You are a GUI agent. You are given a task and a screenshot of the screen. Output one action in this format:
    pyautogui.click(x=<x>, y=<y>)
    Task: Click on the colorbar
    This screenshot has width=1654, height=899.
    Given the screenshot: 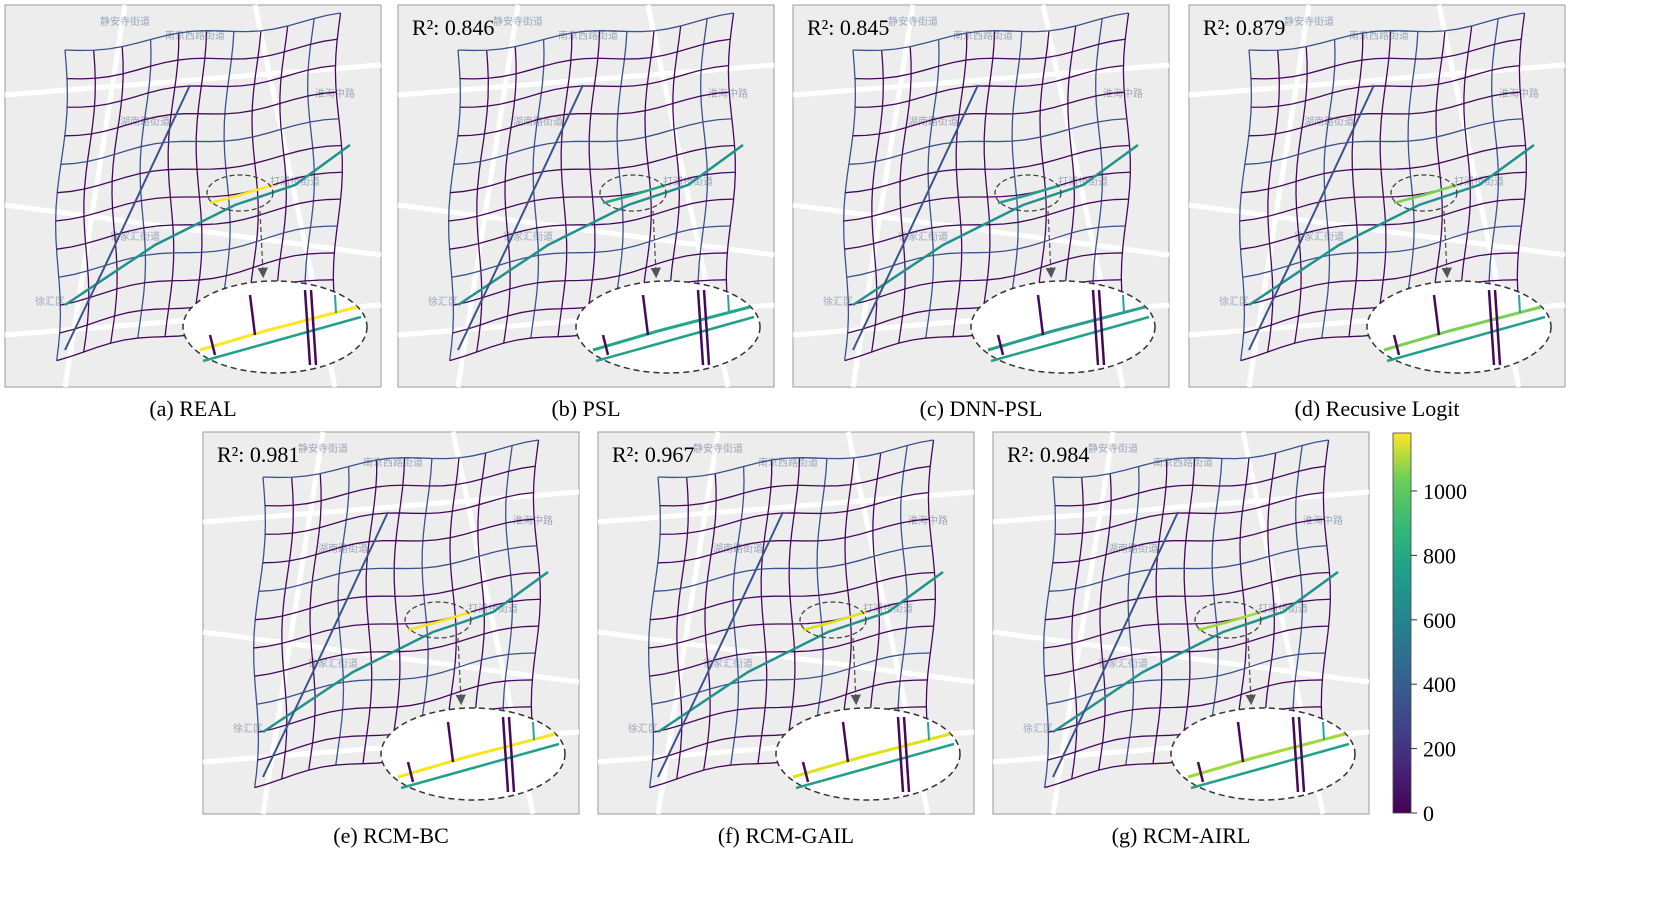 What is the action you would take?
    pyautogui.click(x=1402, y=623)
    